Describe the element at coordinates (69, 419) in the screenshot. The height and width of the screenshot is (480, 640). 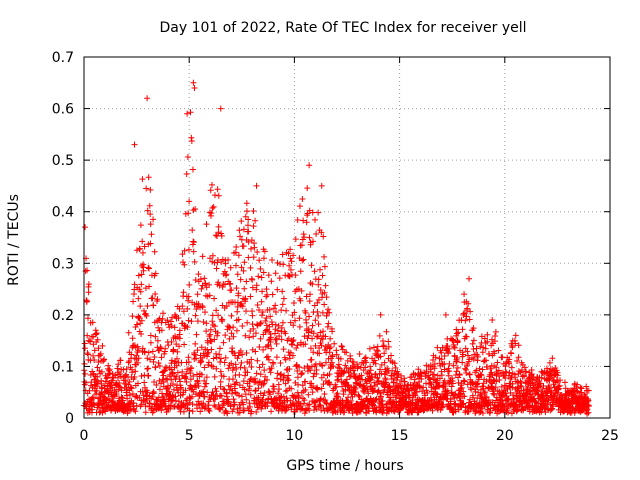
I see `y-tick-label: 0` at that location.